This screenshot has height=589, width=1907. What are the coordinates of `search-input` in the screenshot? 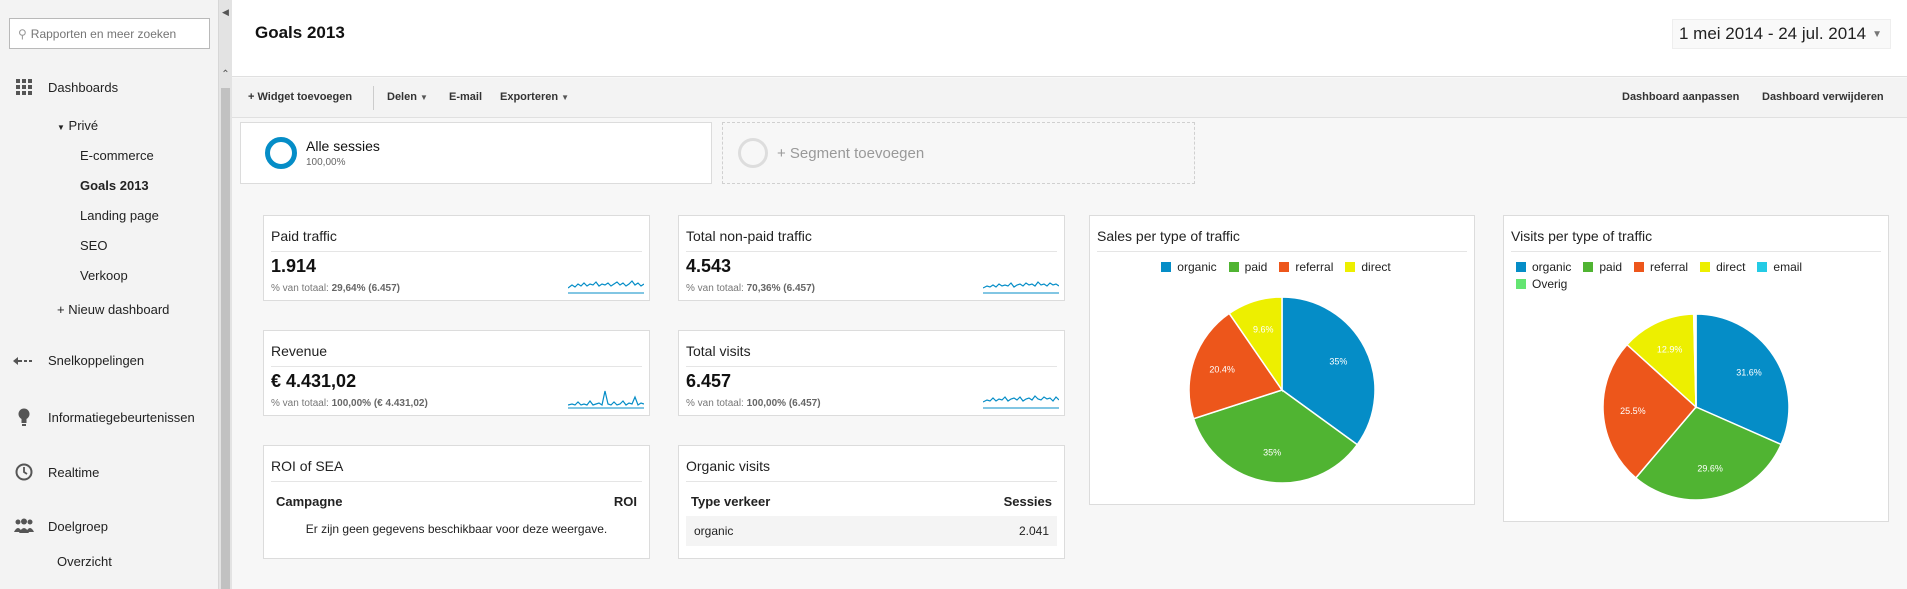 It's located at (115, 33).